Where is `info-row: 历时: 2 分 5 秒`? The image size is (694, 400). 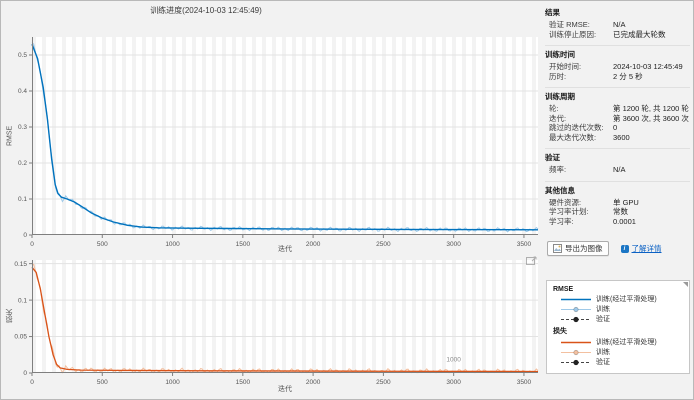
info-row: 历时: 2 分 5 秒 is located at coordinates (617, 77).